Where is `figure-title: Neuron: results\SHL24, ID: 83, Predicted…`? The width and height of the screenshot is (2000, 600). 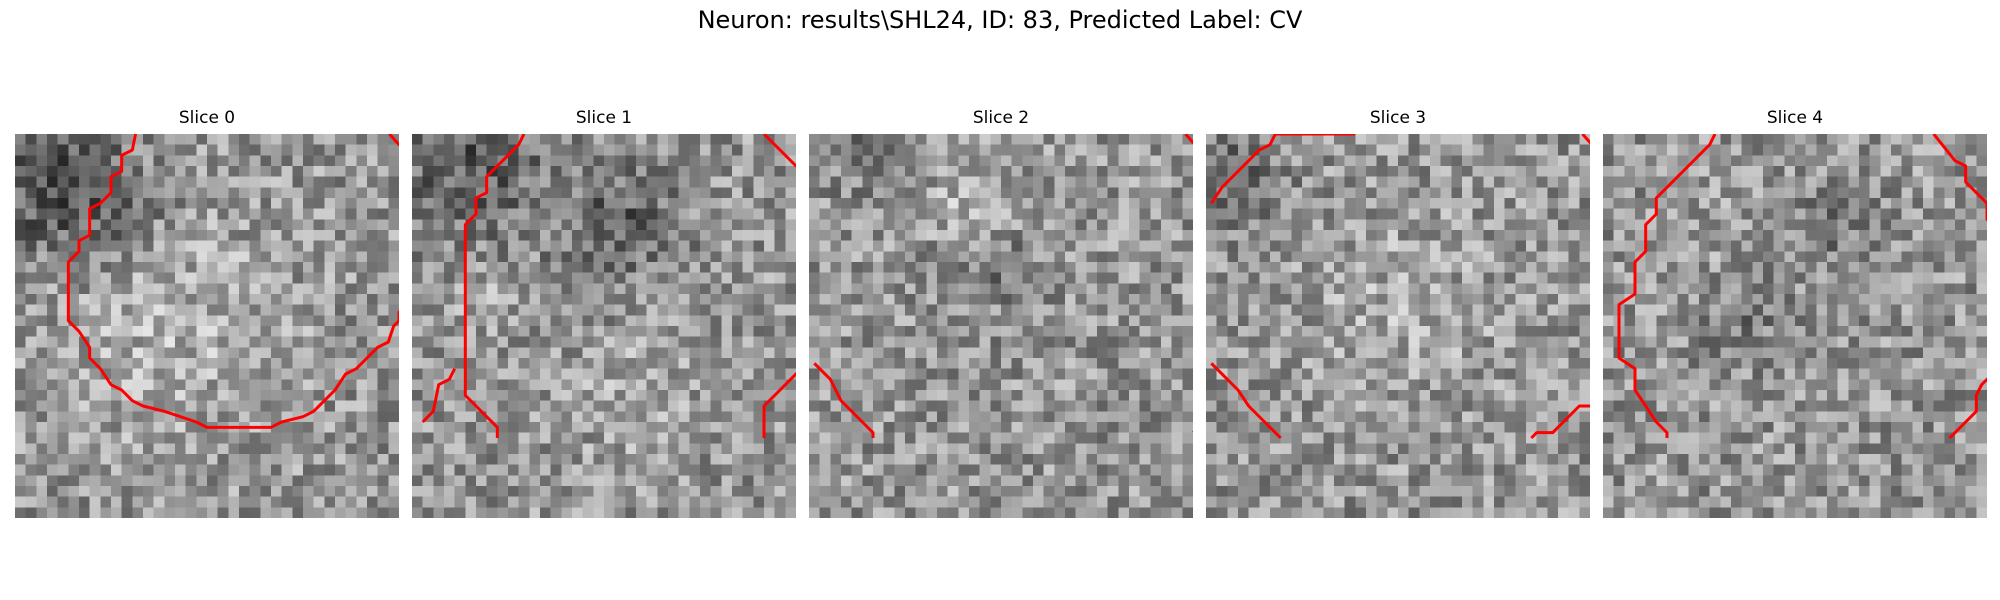
figure-title: Neuron: results\SHL24, ID: 83, Predicted… is located at coordinates (1000, 20).